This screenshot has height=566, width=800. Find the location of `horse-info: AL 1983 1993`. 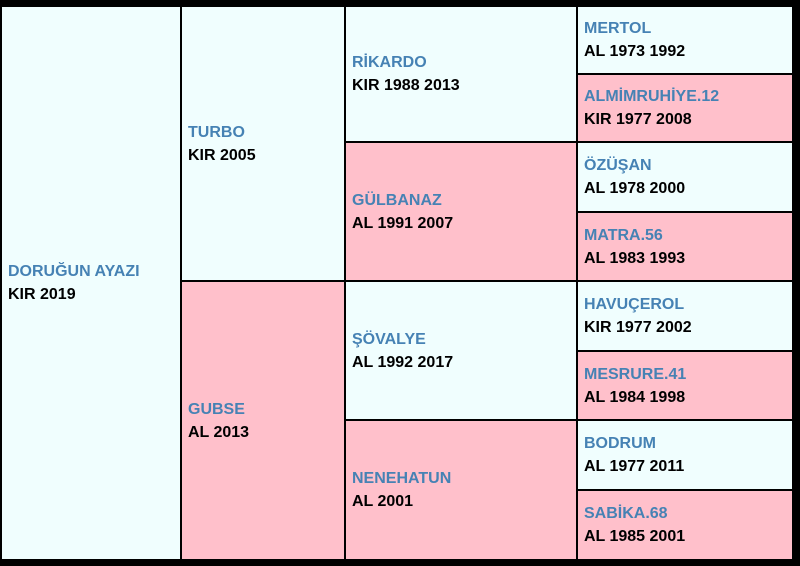

horse-info: AL 1983 1993 is located at coordinates (635, 258).